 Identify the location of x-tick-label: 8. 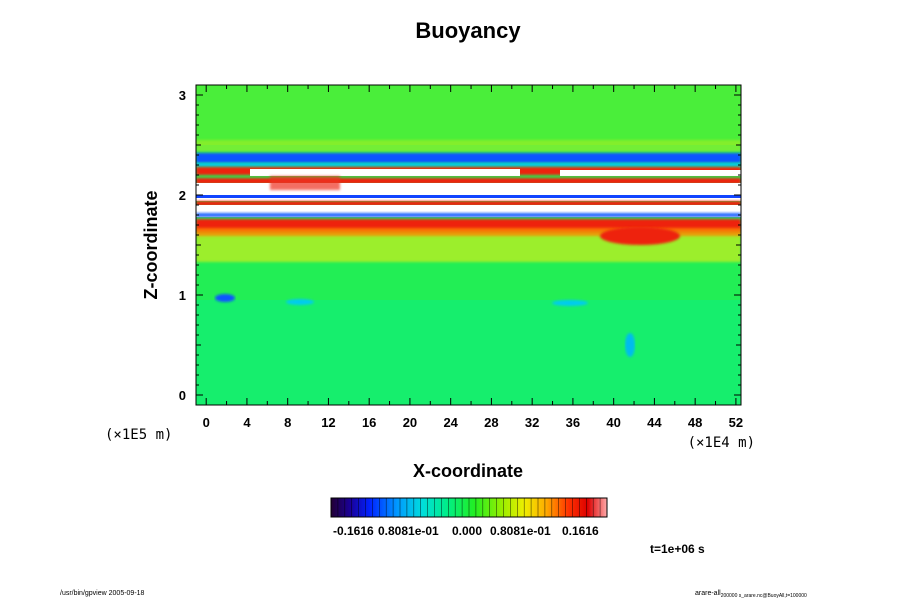
(287, 422).